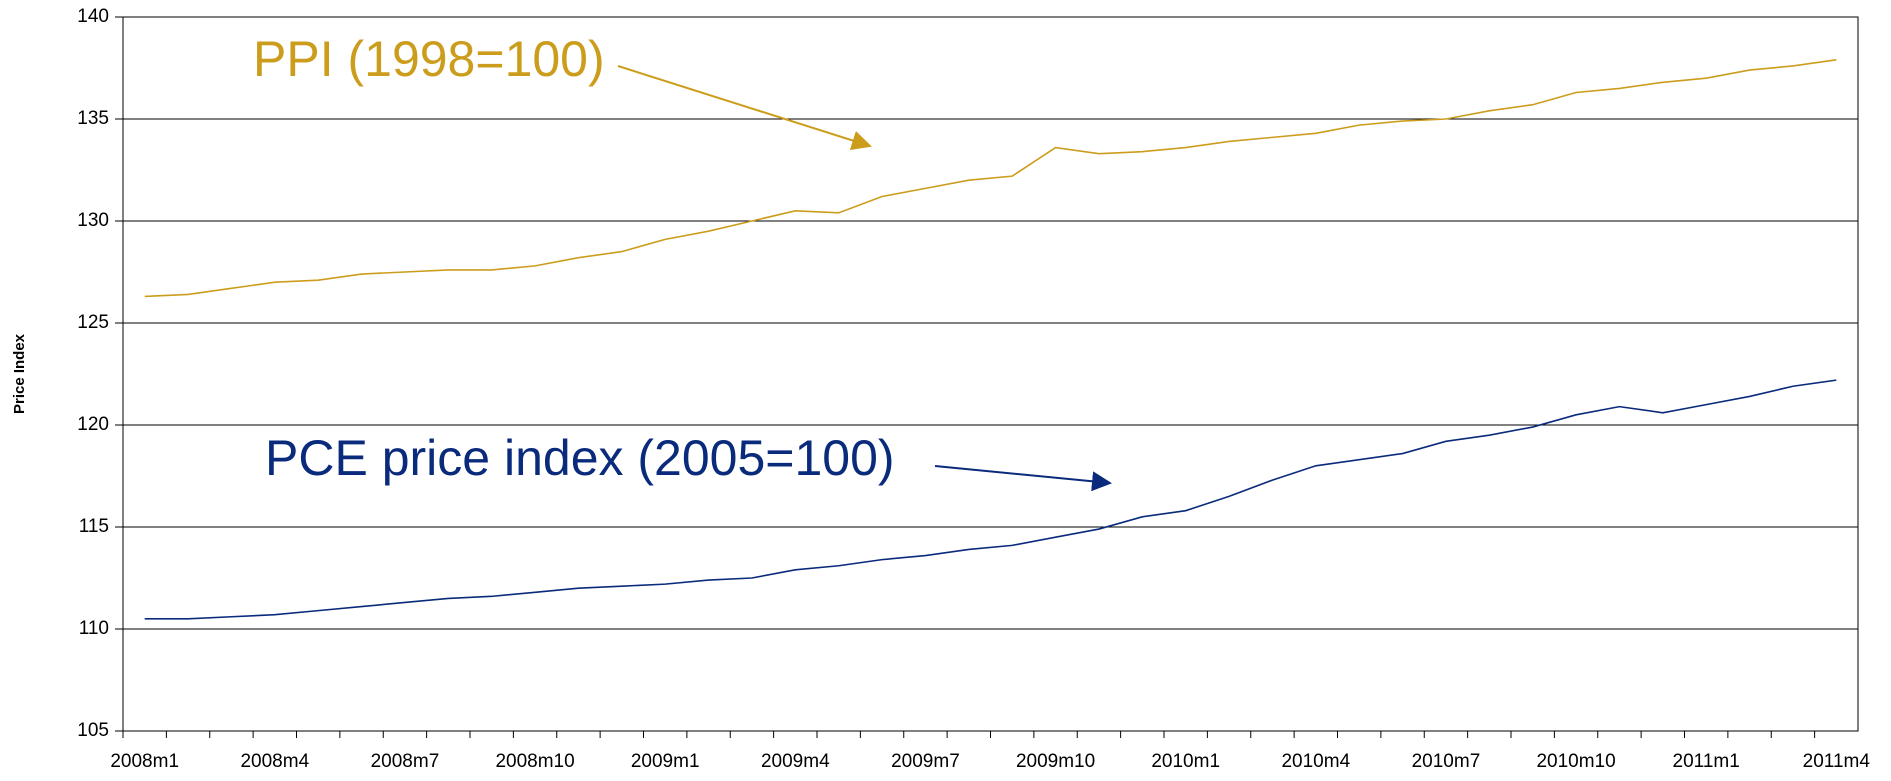 Image resolution: width=1891 pixels, height=781 pixels. I want to click on x-tick-label: 2008m4, so click(274, 761).